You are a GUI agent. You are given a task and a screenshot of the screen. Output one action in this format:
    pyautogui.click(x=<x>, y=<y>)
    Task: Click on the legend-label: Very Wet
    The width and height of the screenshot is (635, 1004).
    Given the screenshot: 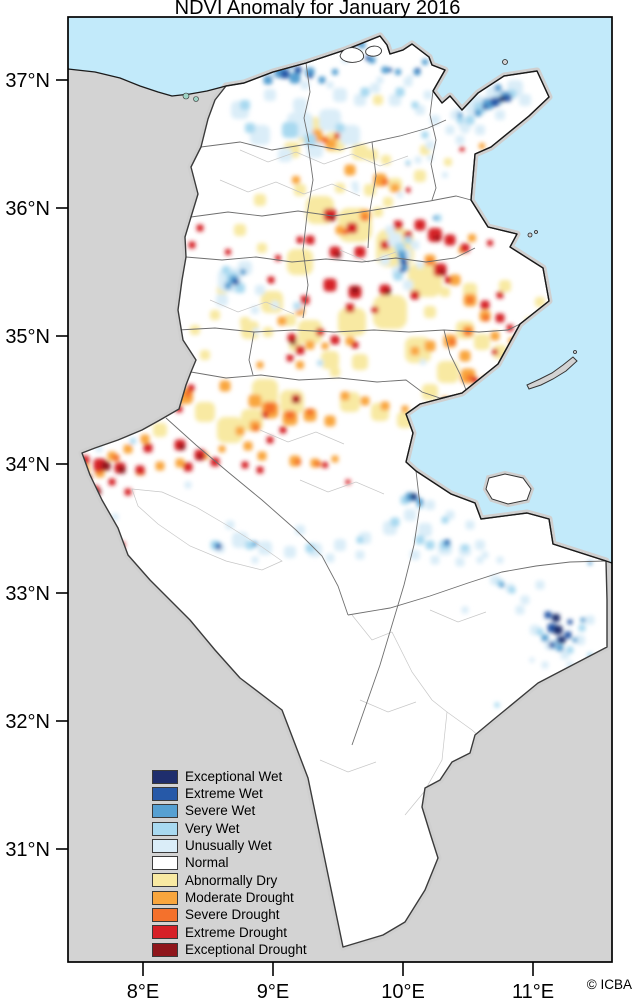 What is the action you would take?
    pyautogui.click(x=212, y=828)
    